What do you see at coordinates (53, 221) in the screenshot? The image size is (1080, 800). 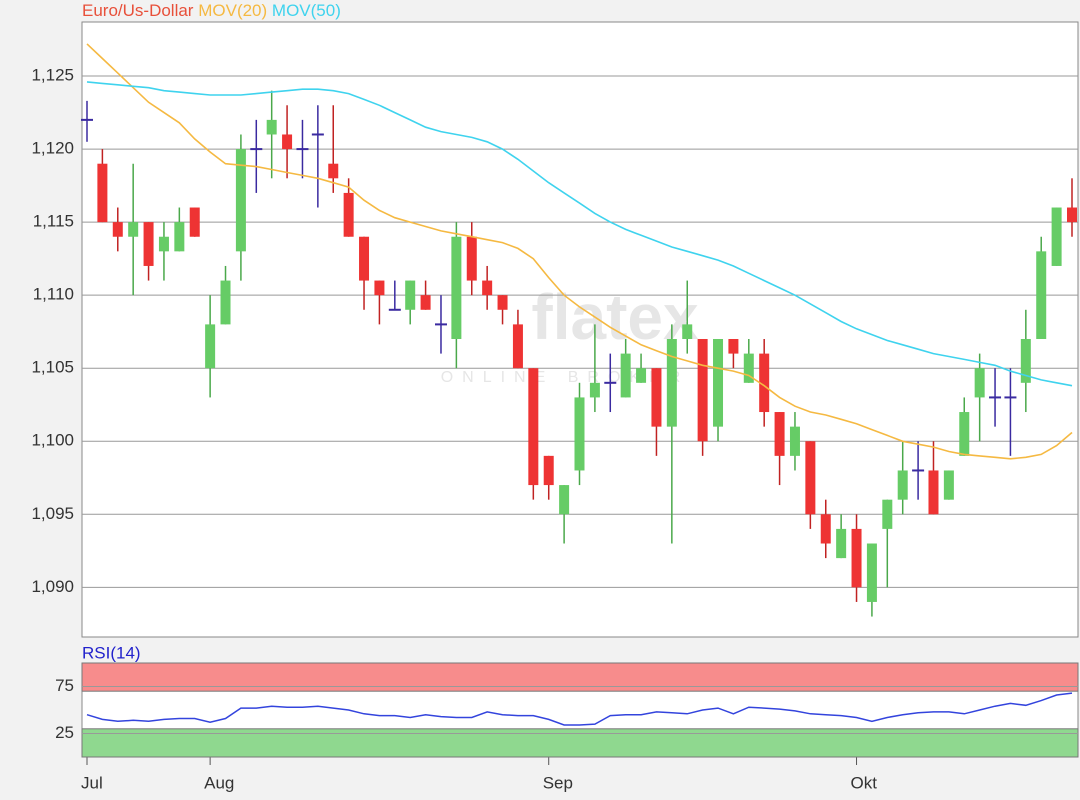 I see `y-tick-label: 1,115` at bounding box center [53, 221].